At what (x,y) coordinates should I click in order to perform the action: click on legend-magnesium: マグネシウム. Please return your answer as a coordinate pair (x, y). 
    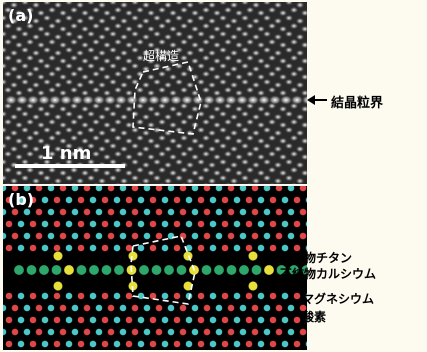
    Looking at the image, I should click on (338, 299).